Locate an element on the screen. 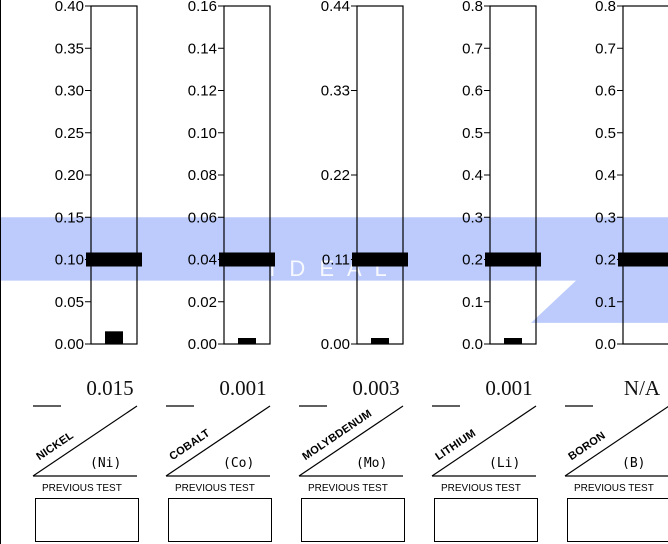 This screenshot has height=544, width=668. tick-label: 0.35 is located at coordinates (69, 48).